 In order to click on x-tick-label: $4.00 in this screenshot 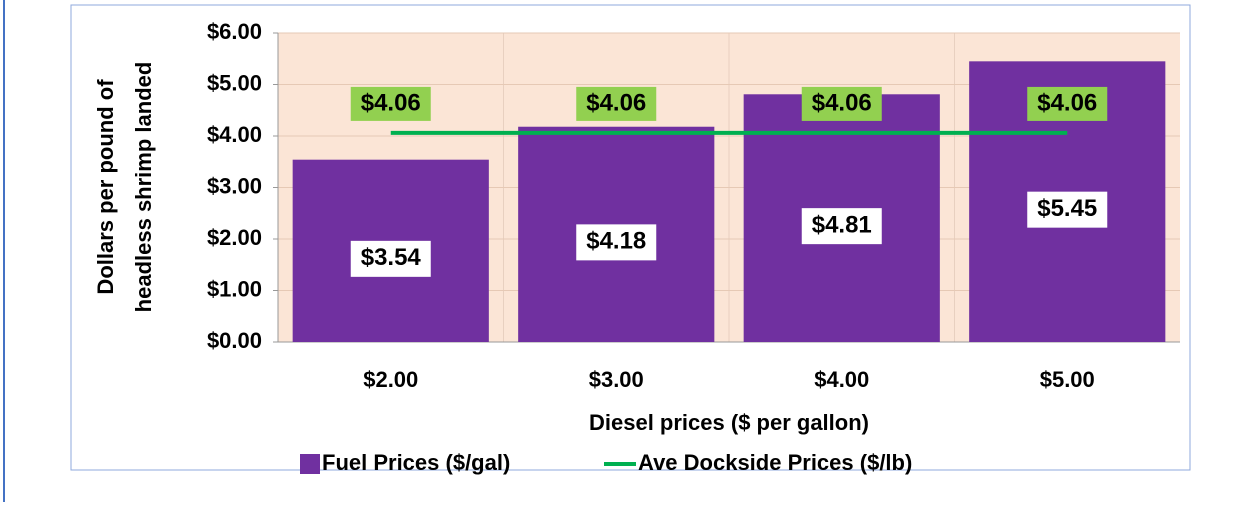, I will do `click(841, 379)`.